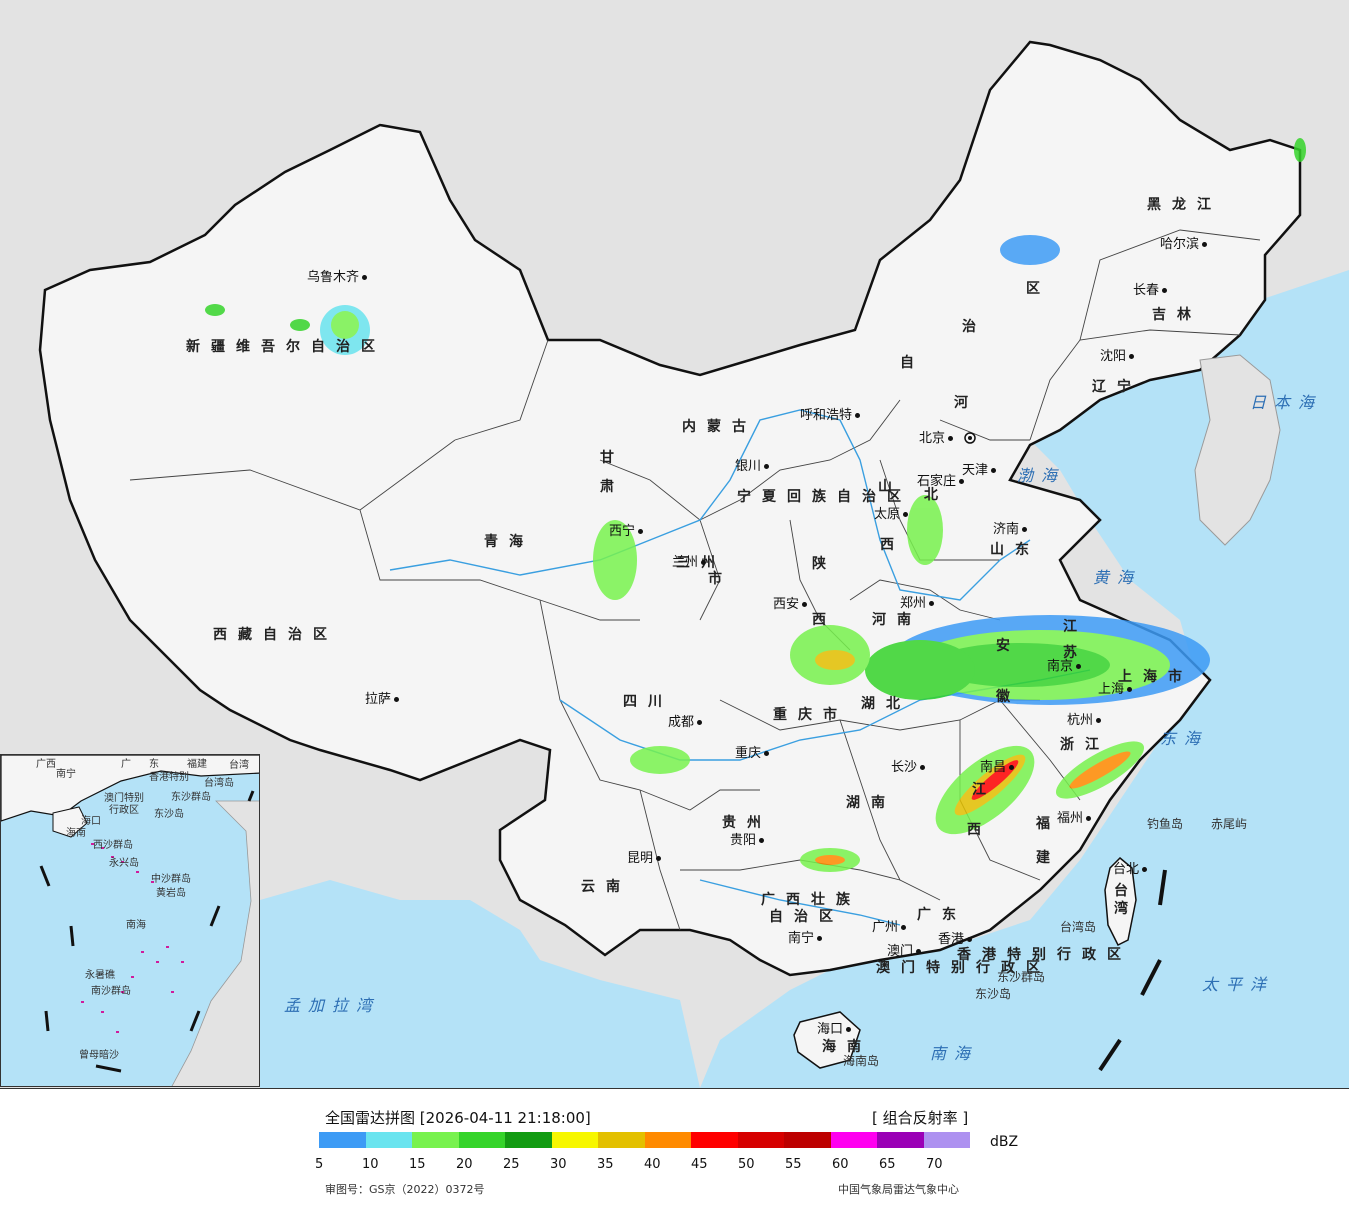 The image size is (1349, 1209). I want to click on city-label-text: 南京, so click(1060, 666).